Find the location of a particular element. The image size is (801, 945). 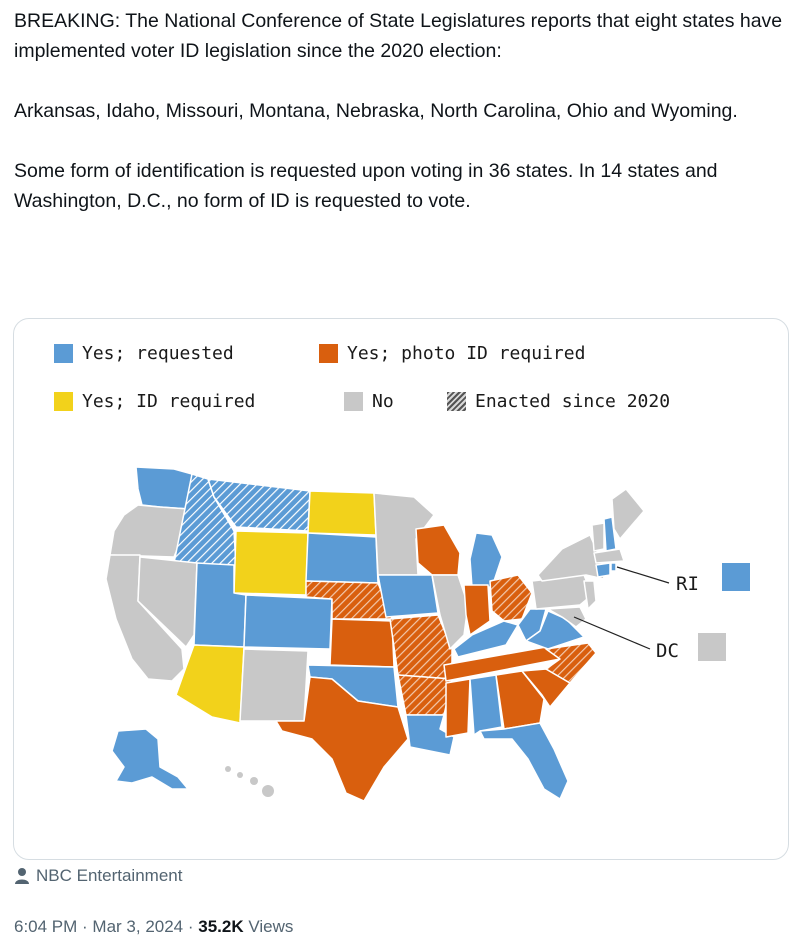

state-iowa is located at coordinates (408, 596).